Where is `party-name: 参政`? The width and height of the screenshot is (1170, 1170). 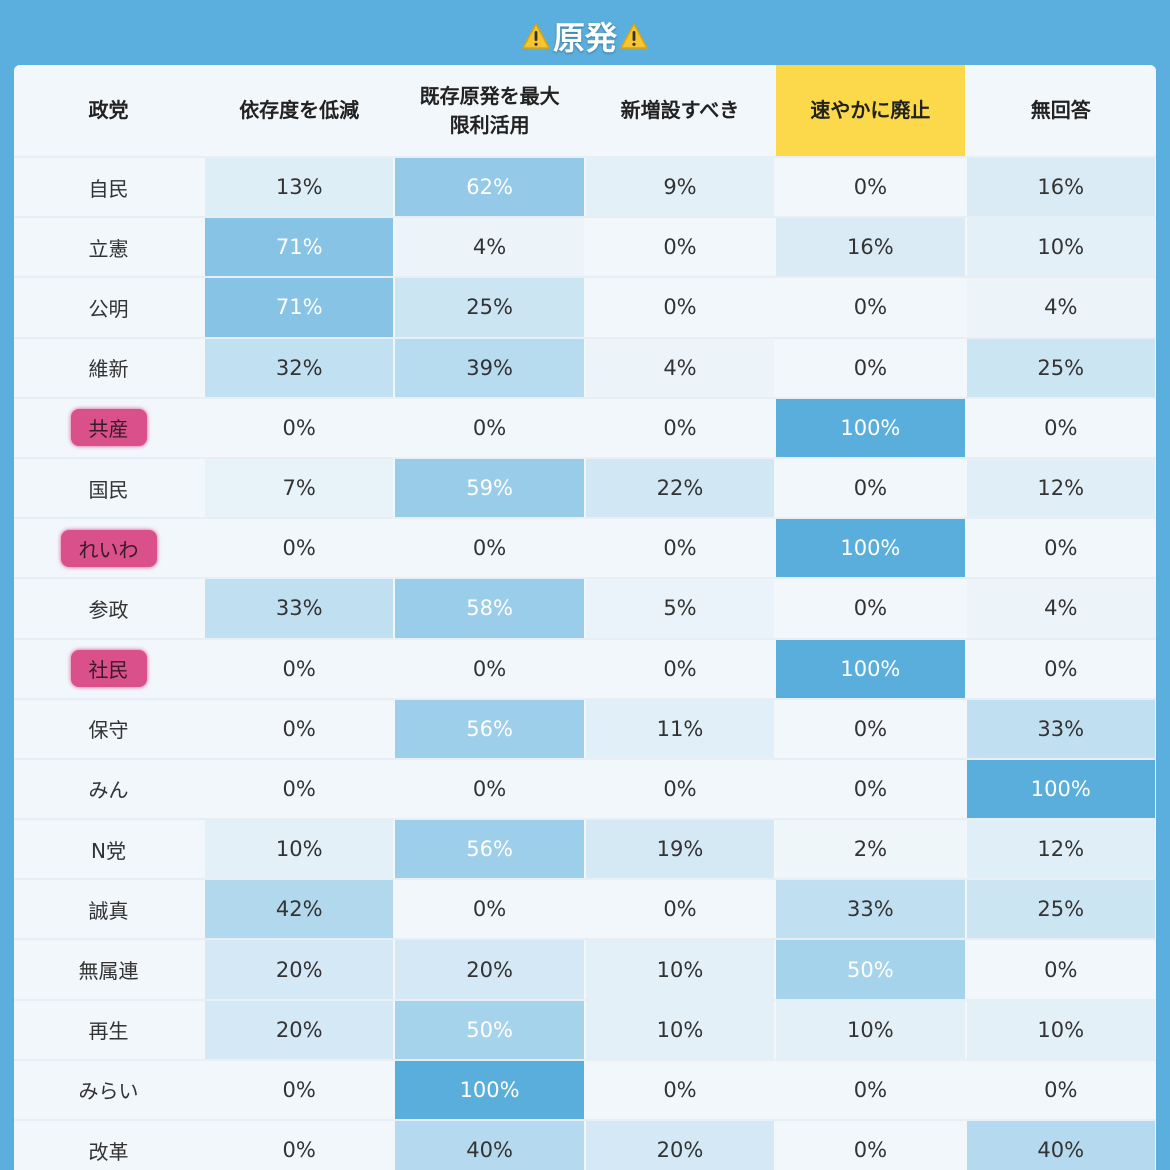
party-name: 参政 is located at coordinates (108, 609).